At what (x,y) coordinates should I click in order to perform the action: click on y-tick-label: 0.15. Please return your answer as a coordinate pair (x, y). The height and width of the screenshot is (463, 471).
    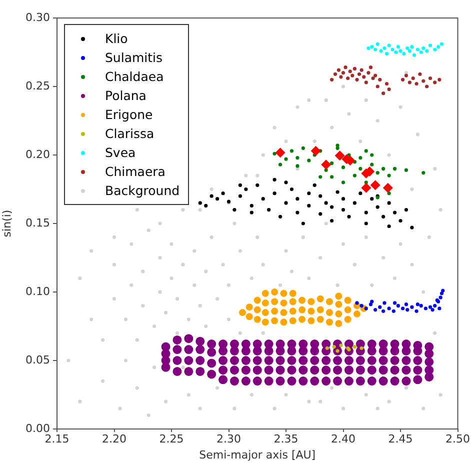
    Looking at the image, I should click on (38, 223).